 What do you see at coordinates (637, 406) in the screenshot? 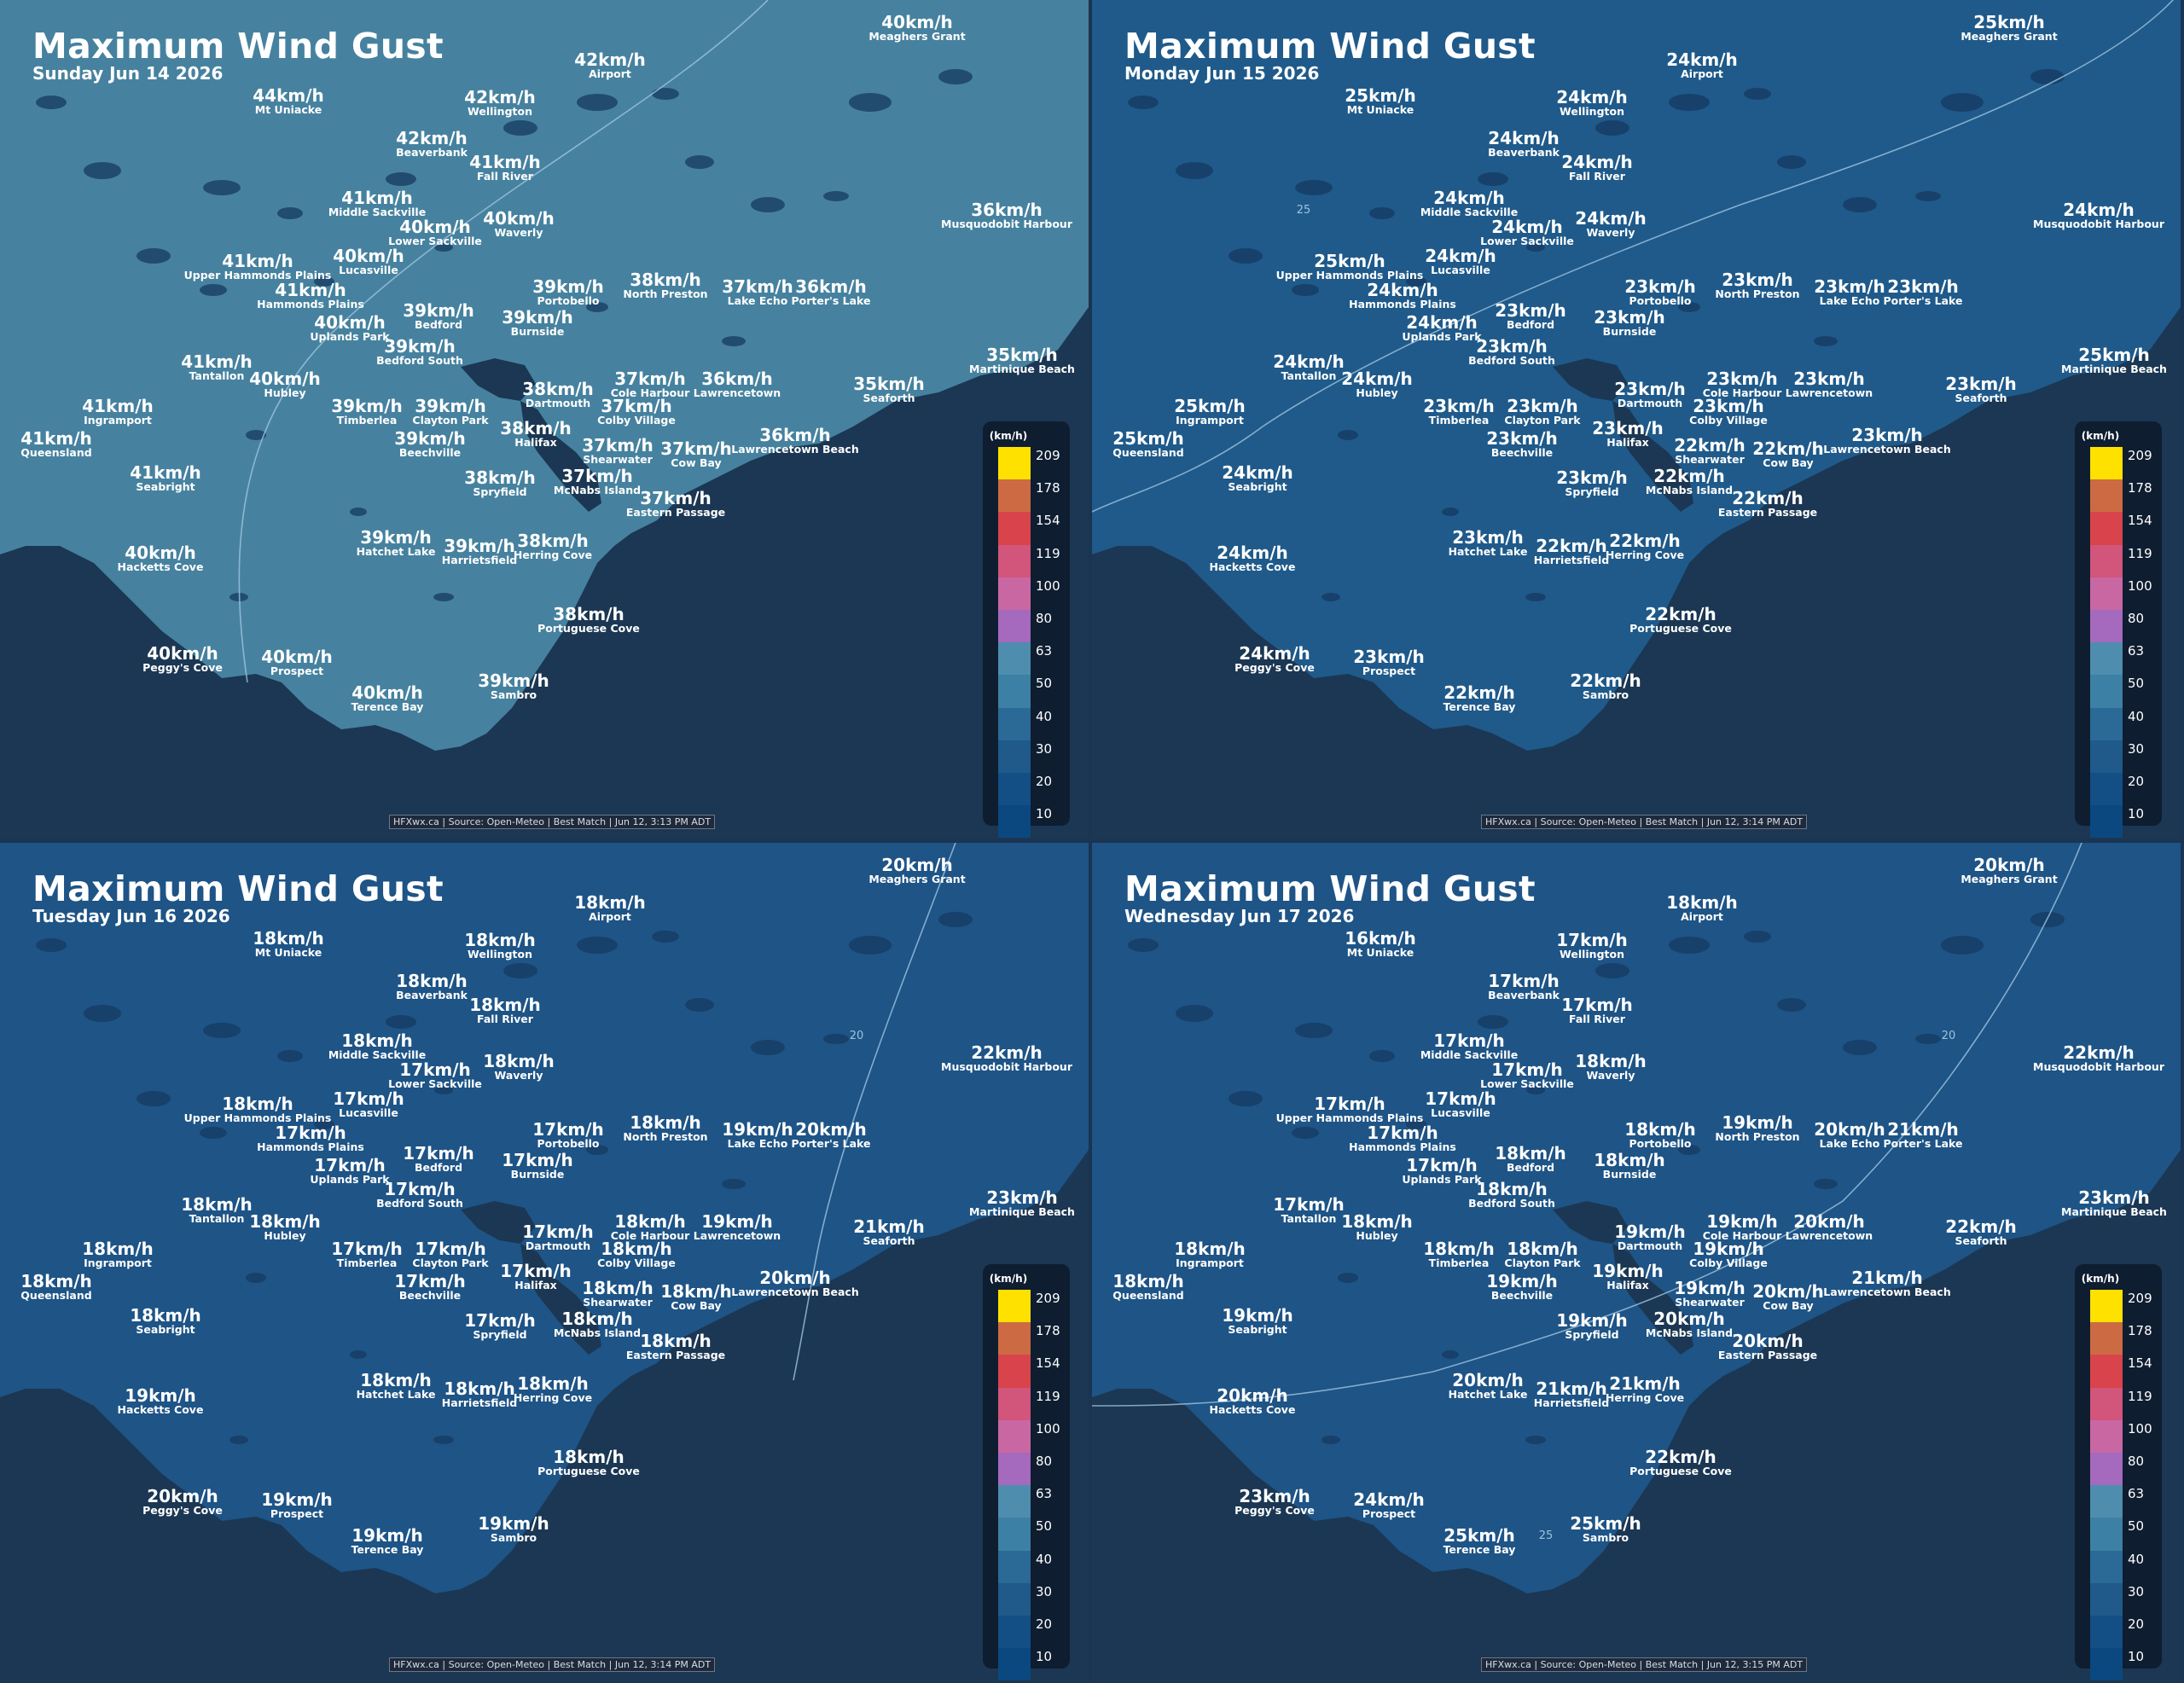
I see `wind-gust-value: 37km/h` at bounding box center [637, 406].